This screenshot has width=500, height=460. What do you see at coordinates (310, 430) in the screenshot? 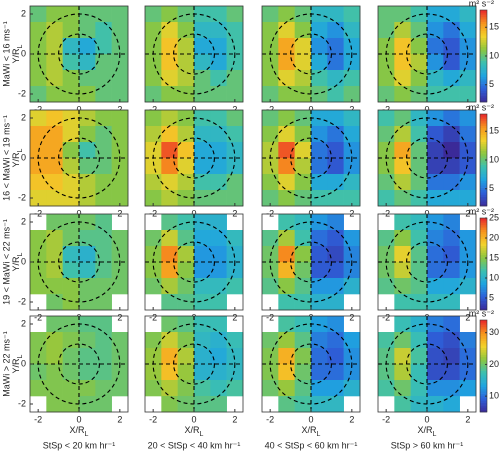
I see `x-axis-label-main: X/R` at bounding box center [310, 430].